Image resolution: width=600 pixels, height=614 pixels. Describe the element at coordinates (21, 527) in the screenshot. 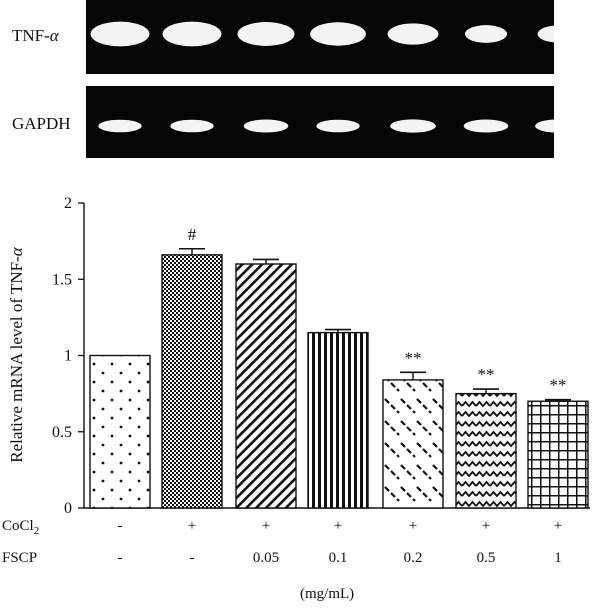

I see `cocl2-label: CoCl2` at that location.